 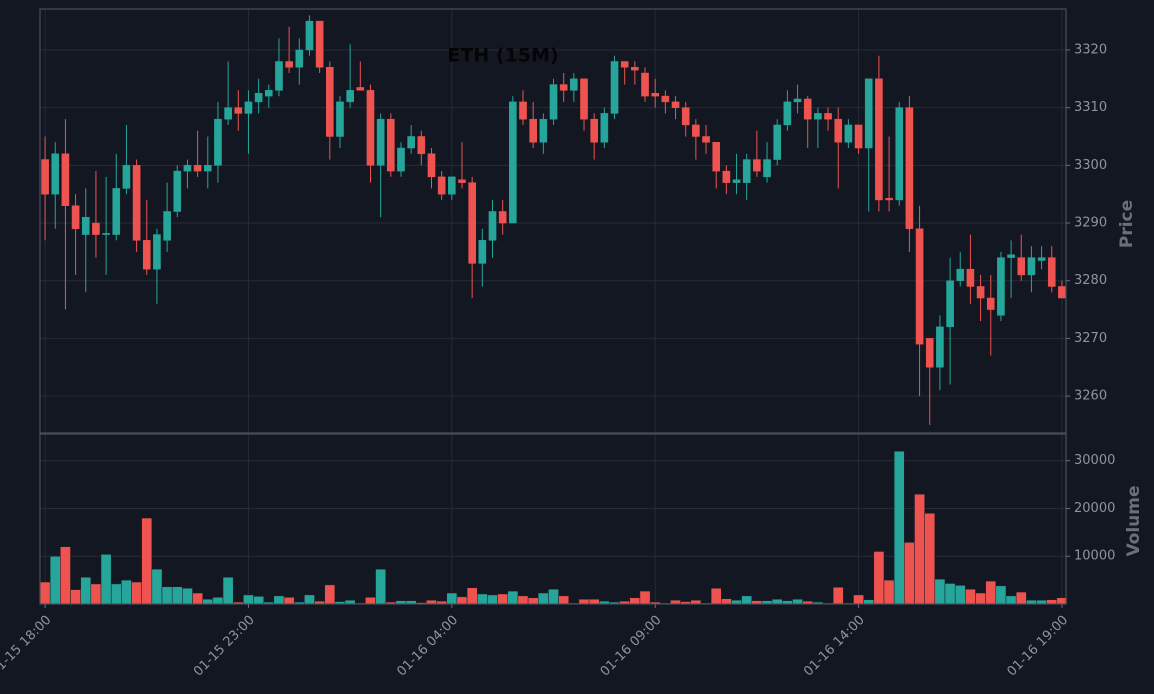 What do you see at coordinates (1094, 460) in the screenshot?
I see `y2-tick-label: 30000` at bounding box center [1094, 460].